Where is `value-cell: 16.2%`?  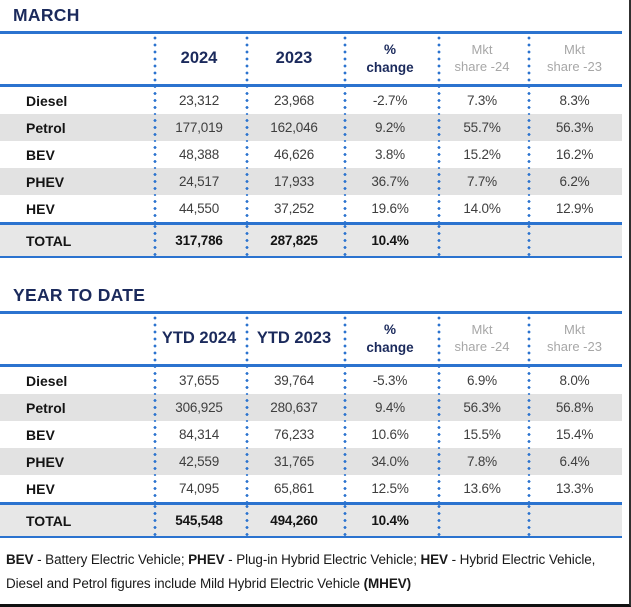
value-cell: 16.2% is located at coordinates (574, 154).